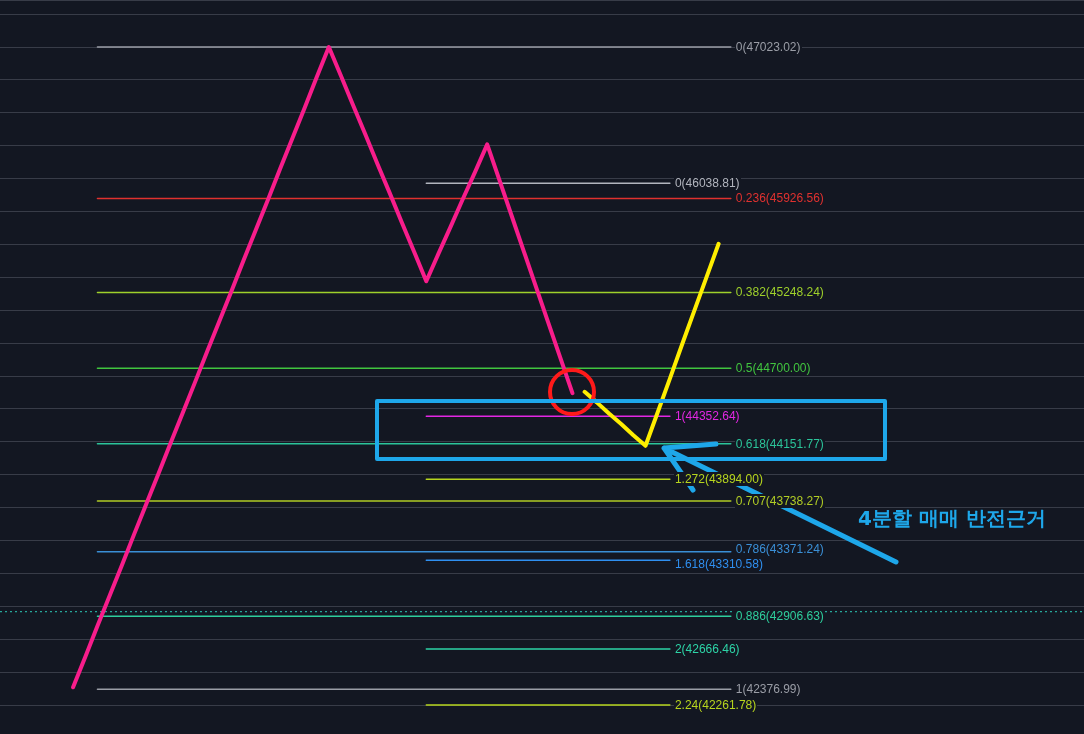 This screenshot has width=1084, height=734. Describe the element at coordinates (718, 563) in the screenshot. I see `series-label: 1.618(43310.58)` at that location.